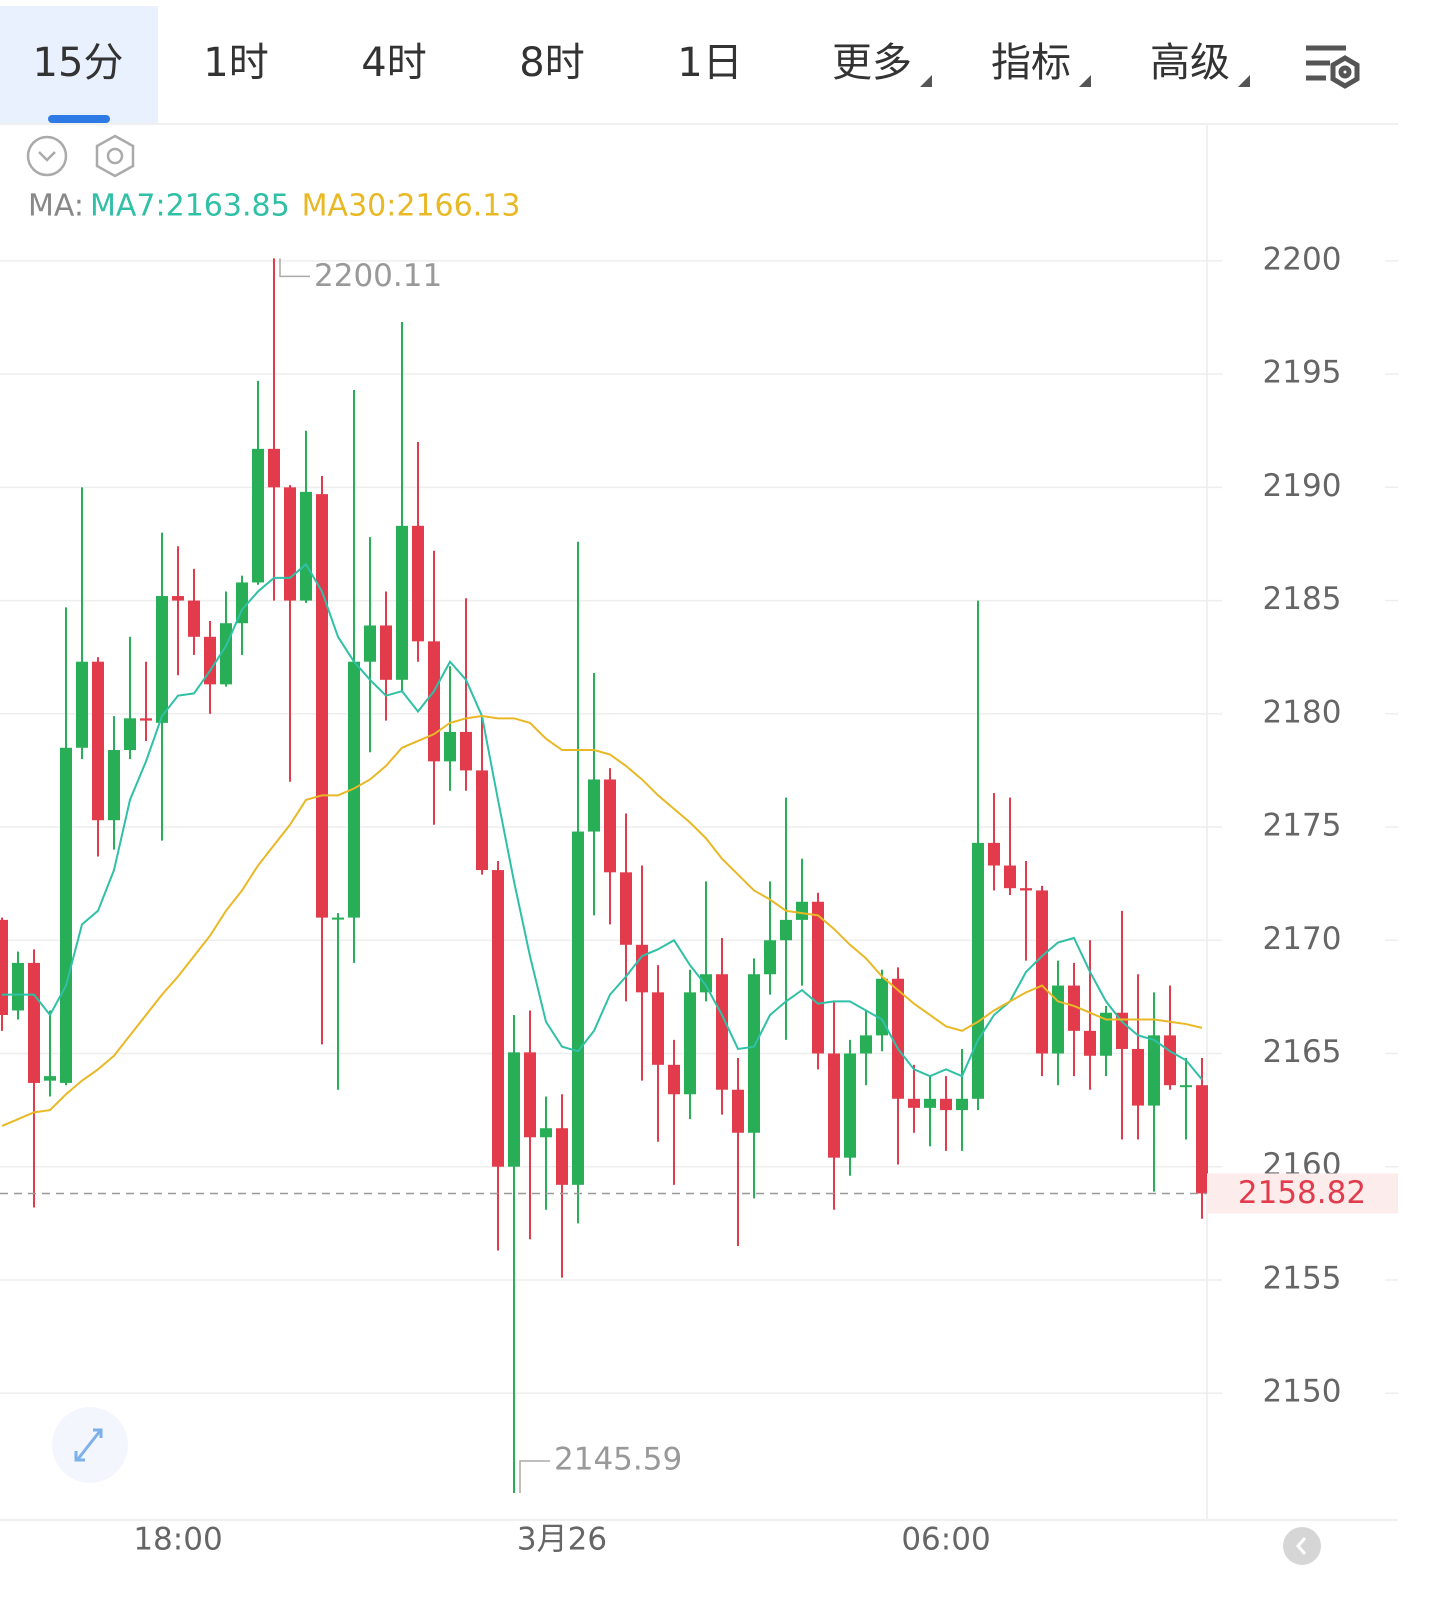  Describe the element at coordinates (551, 63) in the screenshot. I see `tab: 8时` at that location.